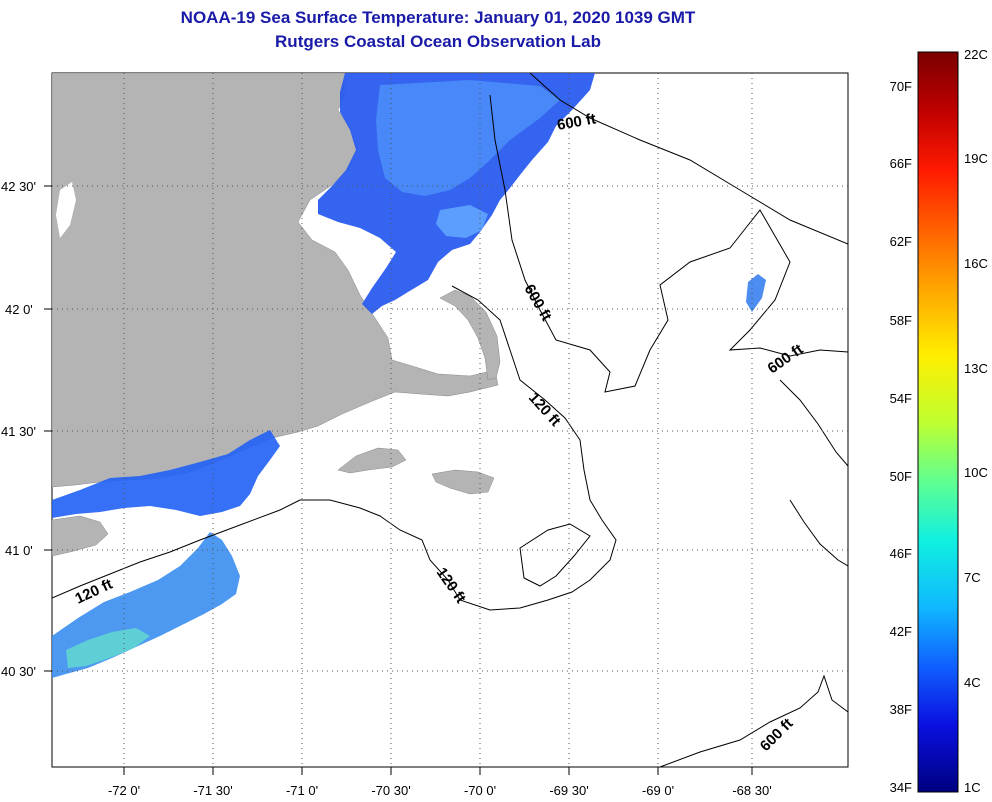 This screenshot has width=992, height=802. Describe the element at coordinates (66, 210) in the screenshot. I see `inland-water` at that location.